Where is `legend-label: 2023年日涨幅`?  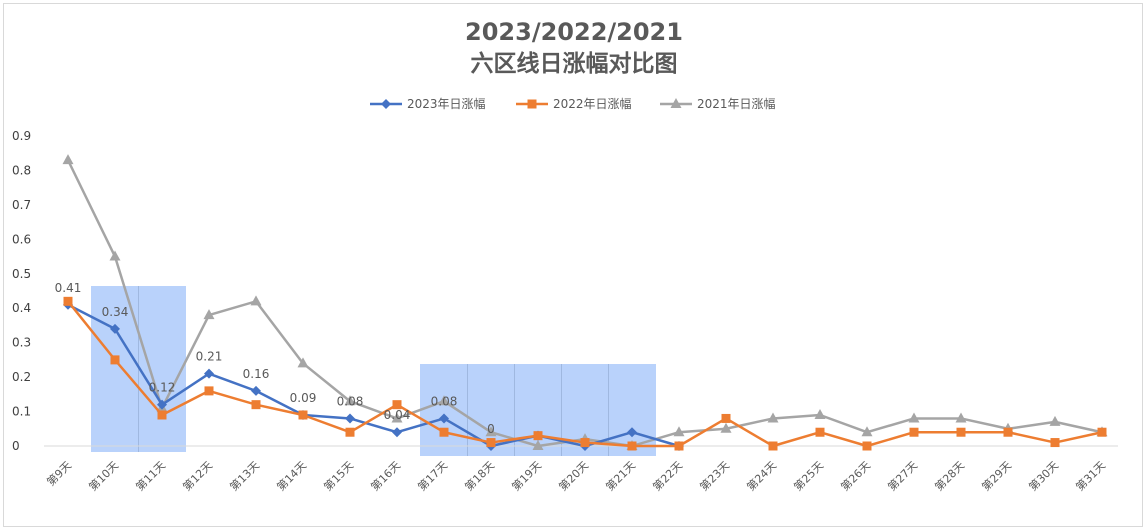
legend-label: 2023年日涨幅 is located at coordinates (446, 103).